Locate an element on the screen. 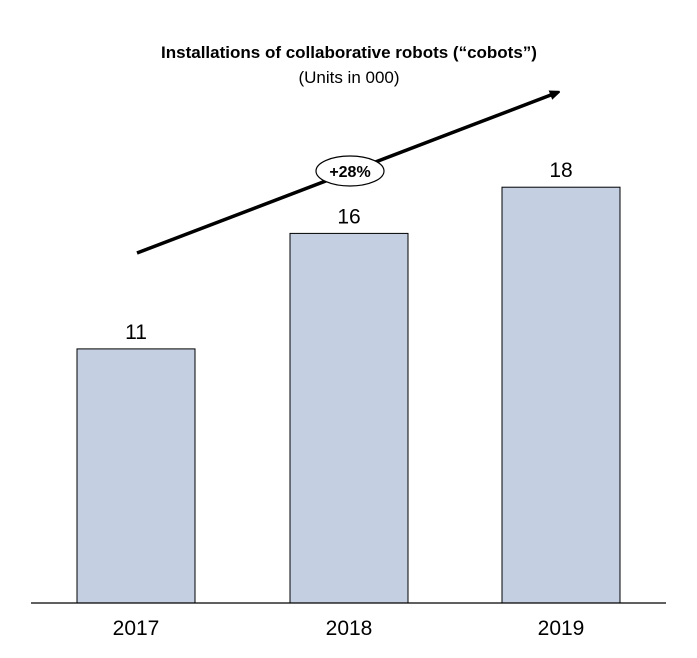  data-label-2019: 18 is located at coordinates (560, 170).